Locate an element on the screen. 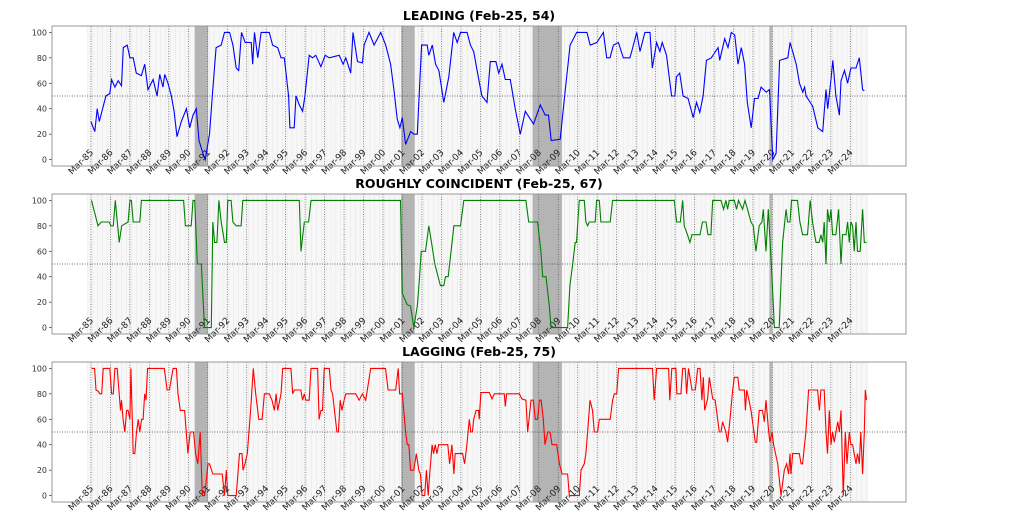 The image size is (1024, 516). chart-title: LAGGING (Feb-25, 75) is located at coordinates (479, 351).